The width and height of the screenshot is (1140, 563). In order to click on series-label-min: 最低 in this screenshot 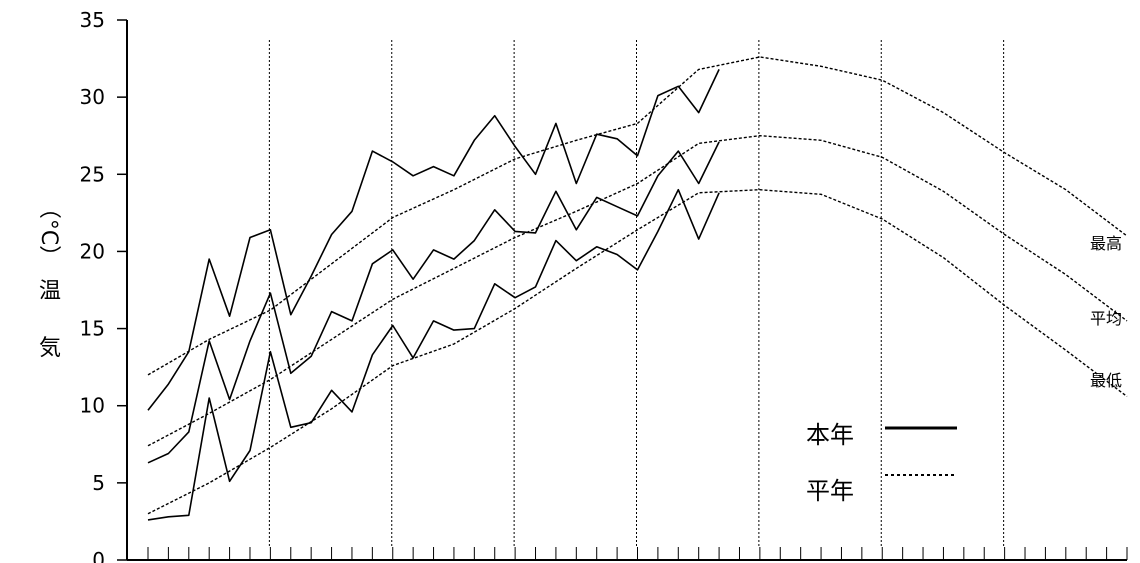, I will do `click(1106, 380)`.